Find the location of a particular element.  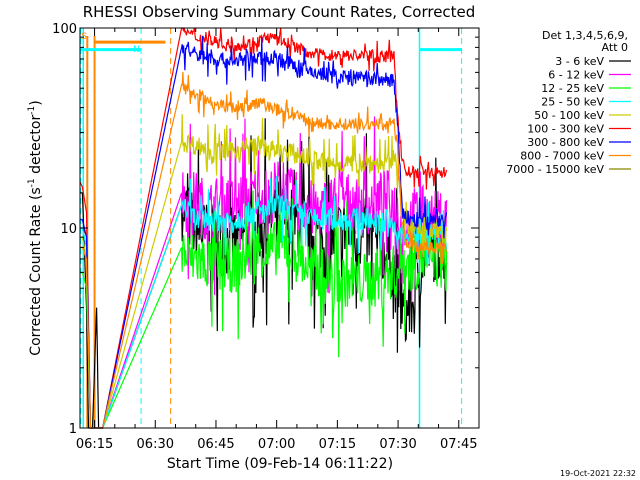

y-axis-label: Corrected Count Rate (s-1 detector-1) is located at coordinates (35, 227).